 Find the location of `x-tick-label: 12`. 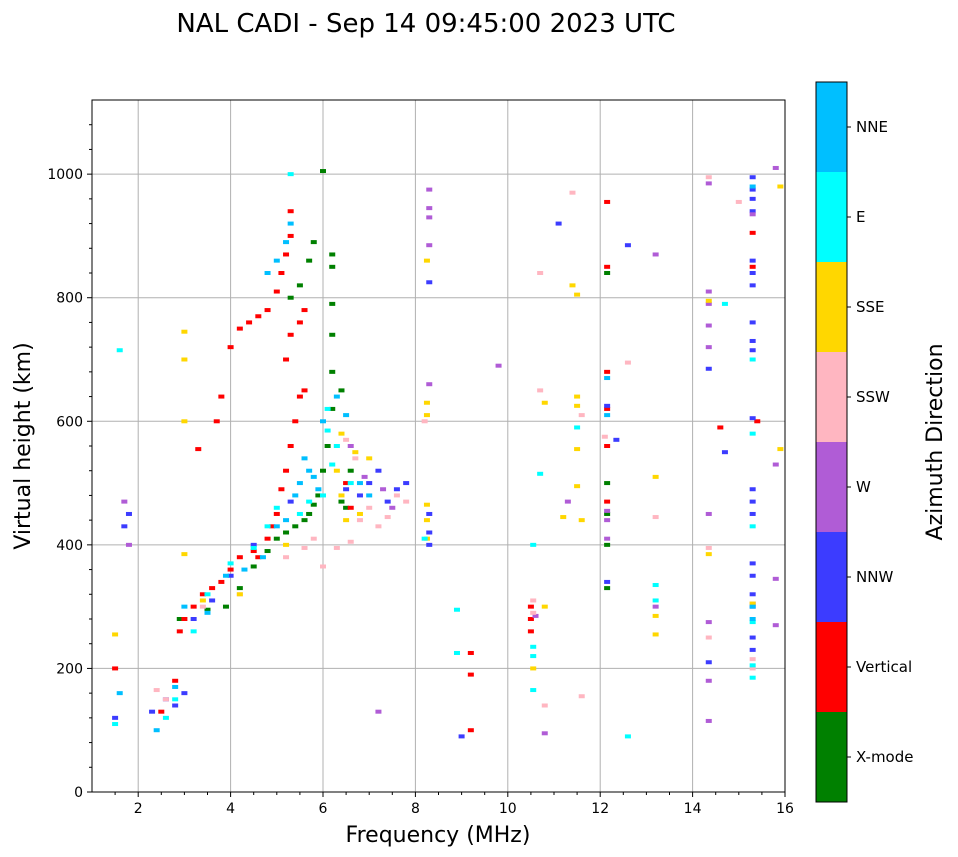

x-tick-label: 12 is located at coordinates (600, 809).